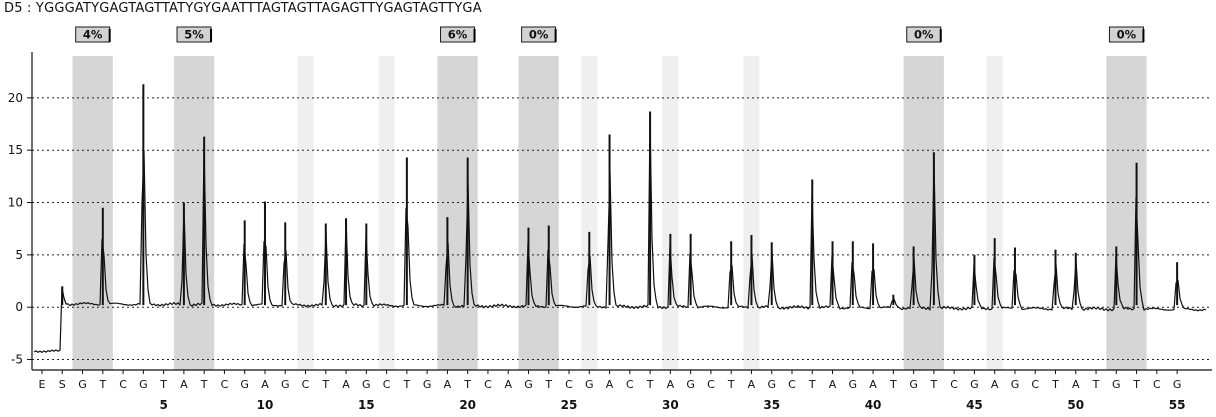 The width and height of the screenshot is (1216, 417). Describe the element at coordinates (458, 35) in the screenshot. I see `methylation-percent: 6%` at that location.